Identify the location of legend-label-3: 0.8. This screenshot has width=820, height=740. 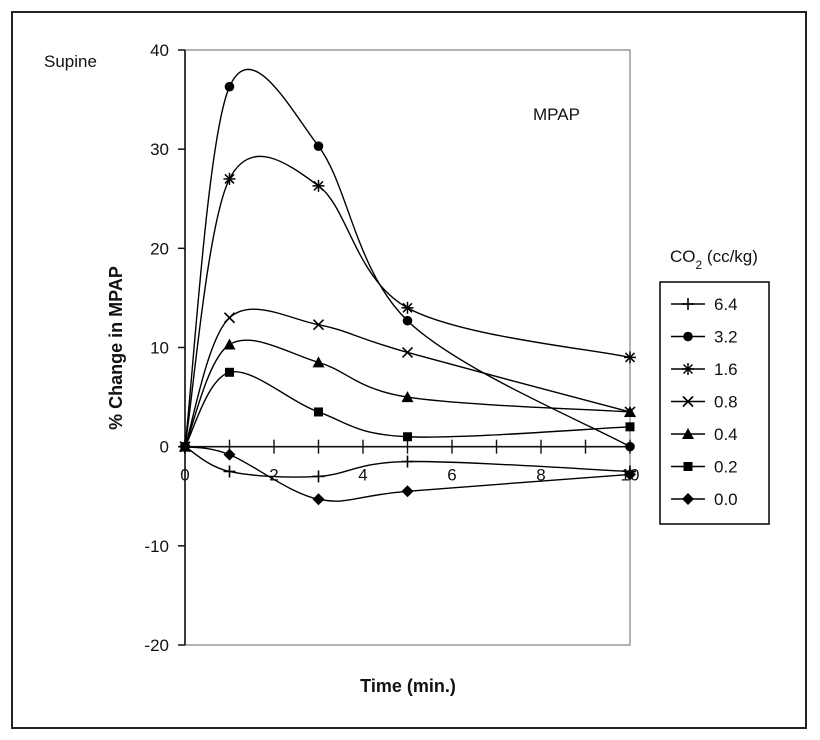
(726, 402).